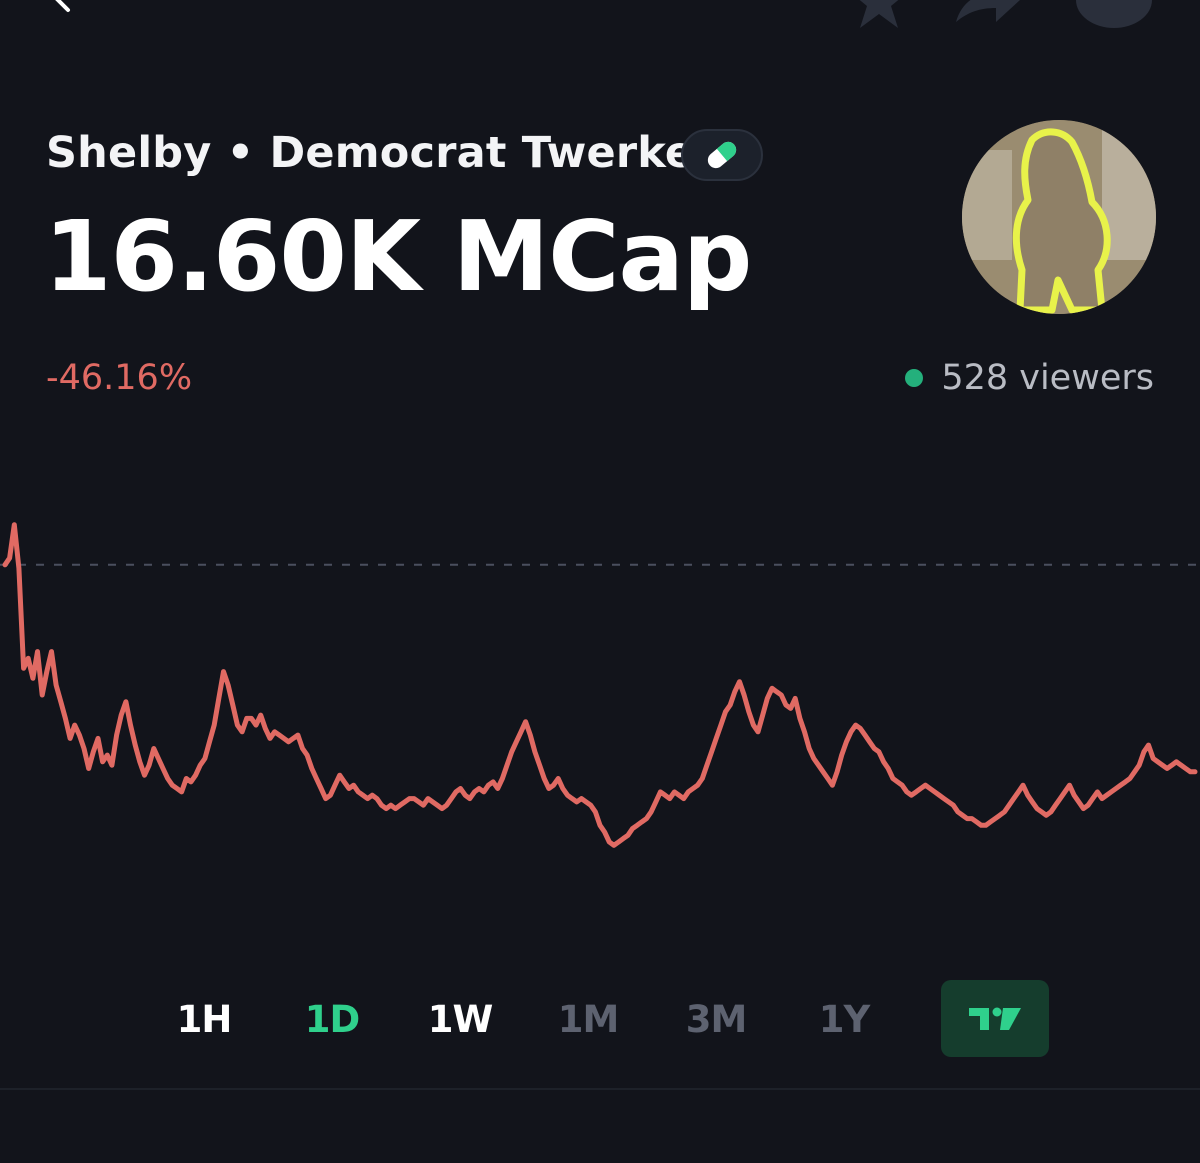 This screenshot has height=1163, width=1200. What do you see at coordinates (1047, 378) in the screenshot?
I see `viewers-count: 528 viewers` at bounding box center [1047, 378].